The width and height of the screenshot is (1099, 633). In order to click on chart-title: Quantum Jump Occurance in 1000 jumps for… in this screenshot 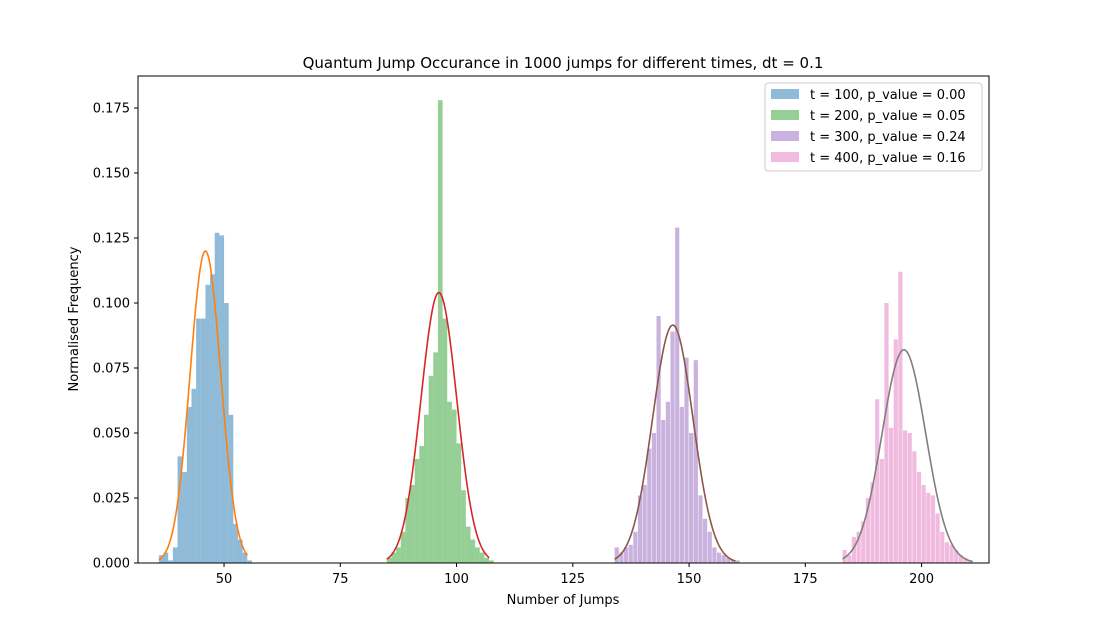, I will do `click(563, 63)`.